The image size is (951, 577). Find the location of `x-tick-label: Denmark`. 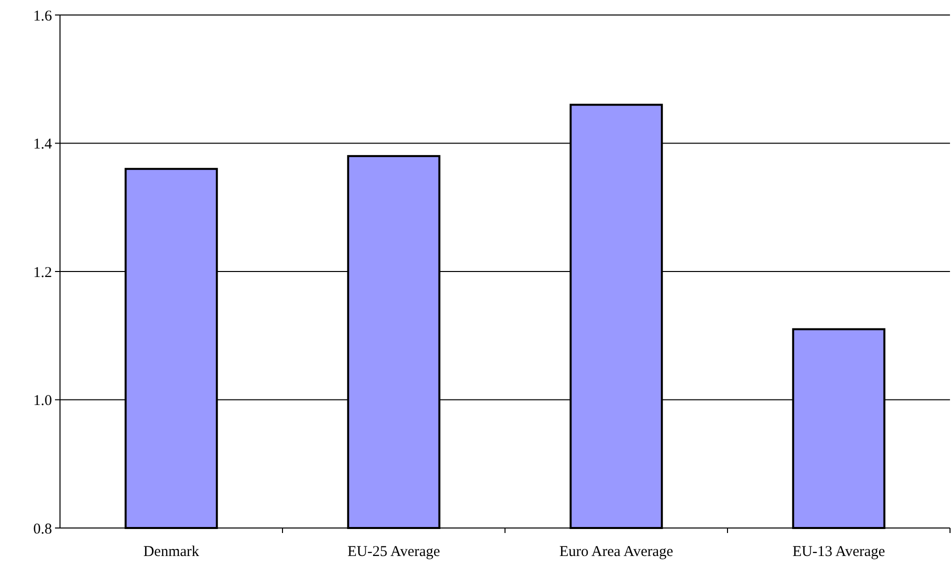

x-tick-label: Denmark is located at coordinates (171, 552).